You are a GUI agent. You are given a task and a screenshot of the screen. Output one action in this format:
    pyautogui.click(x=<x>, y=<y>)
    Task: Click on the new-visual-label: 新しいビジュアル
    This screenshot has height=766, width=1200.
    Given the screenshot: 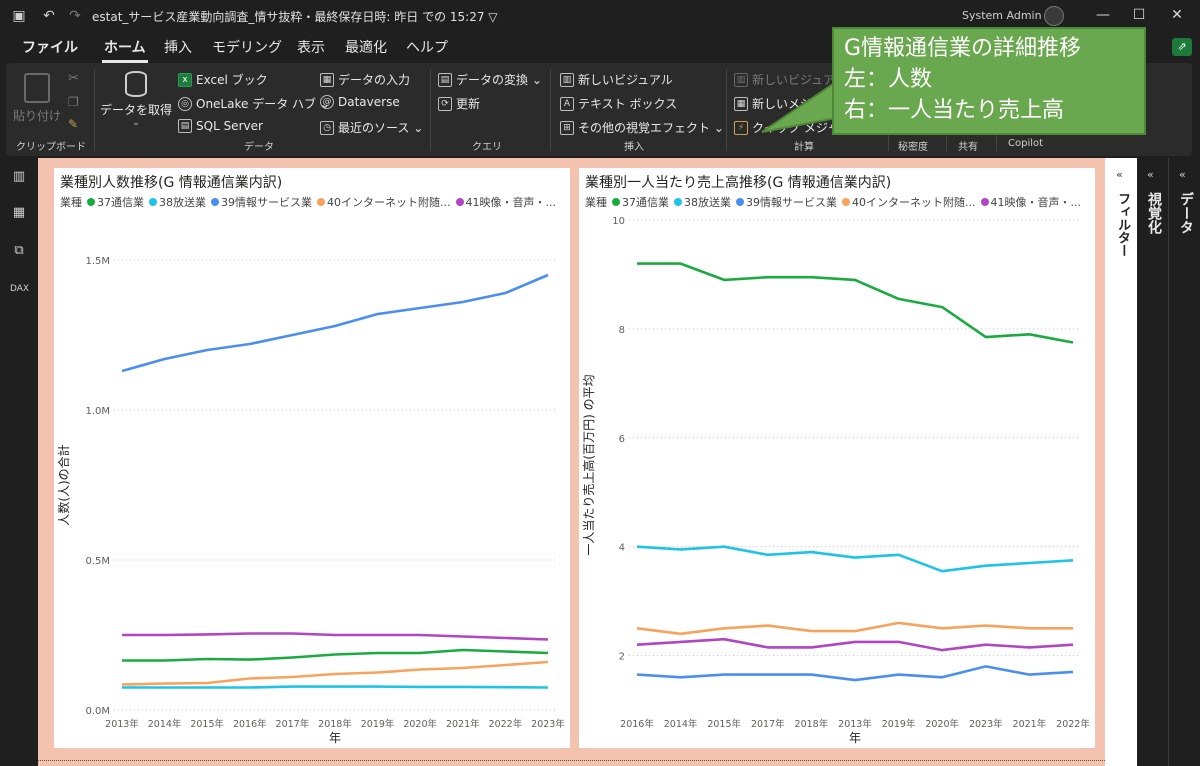 What is the action you would take?
    pyautogui.click(x=625, y=80)
    